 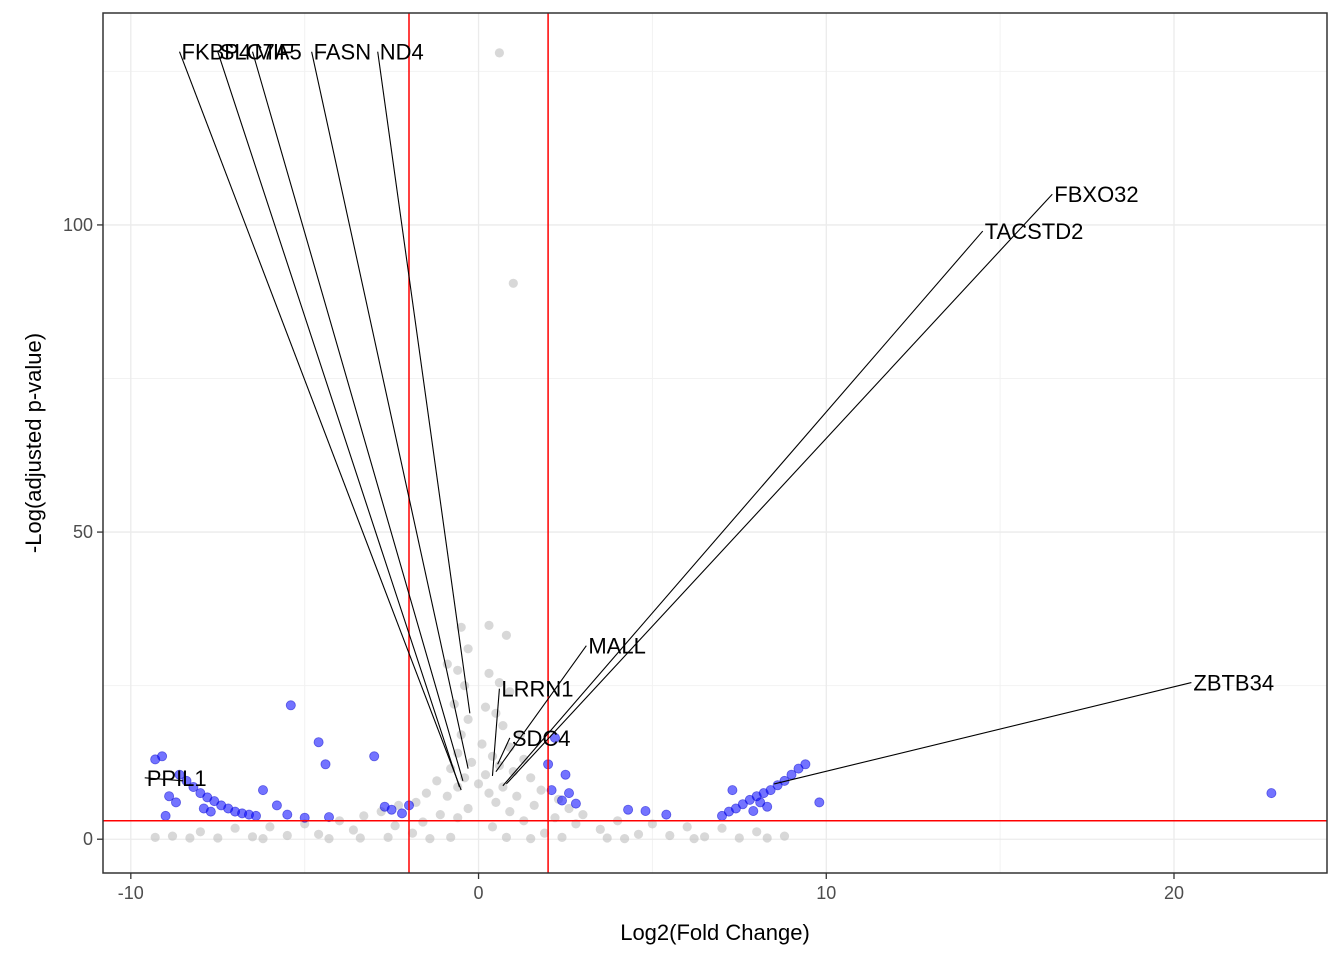 I want to click on gene-label: PPIL1, so click(x=177, y=778).